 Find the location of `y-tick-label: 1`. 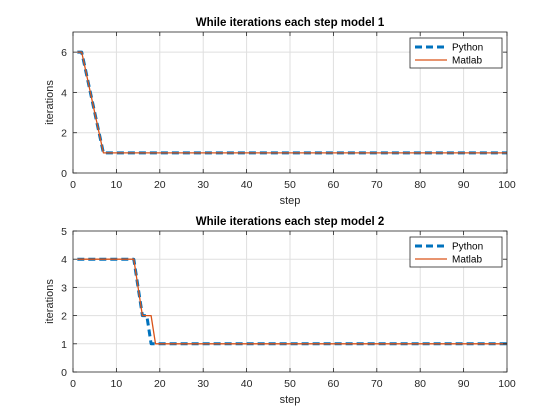

y-tick-label: 1 is located at coordinates (64, 345).